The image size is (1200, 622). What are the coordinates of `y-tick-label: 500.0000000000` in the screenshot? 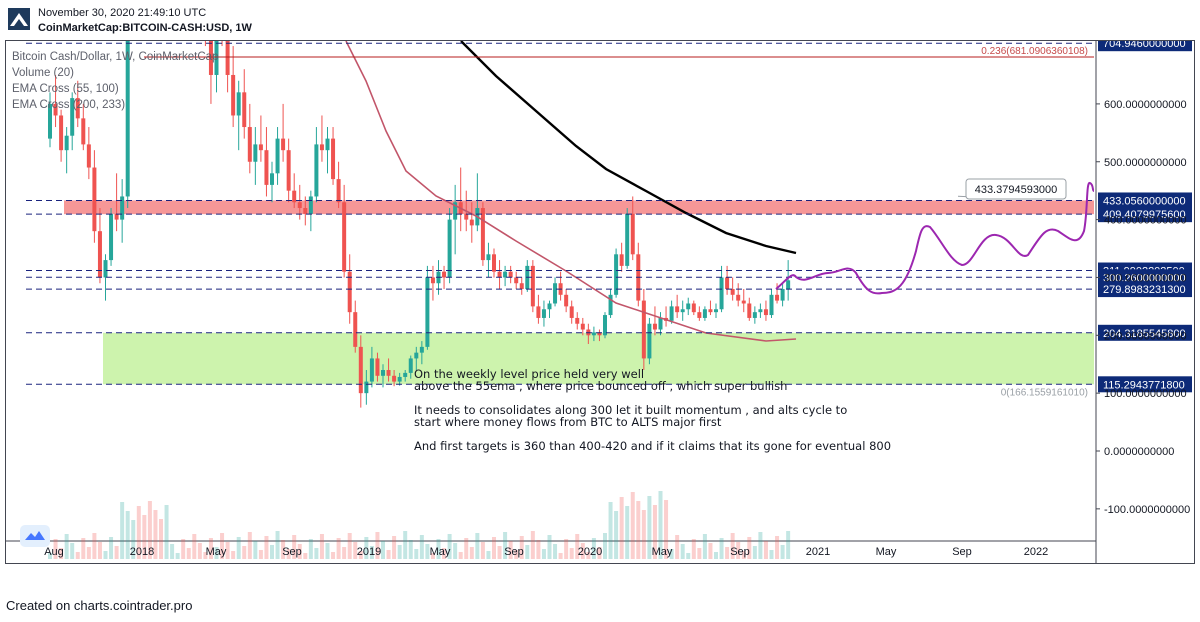 It's located at (1145, 163).